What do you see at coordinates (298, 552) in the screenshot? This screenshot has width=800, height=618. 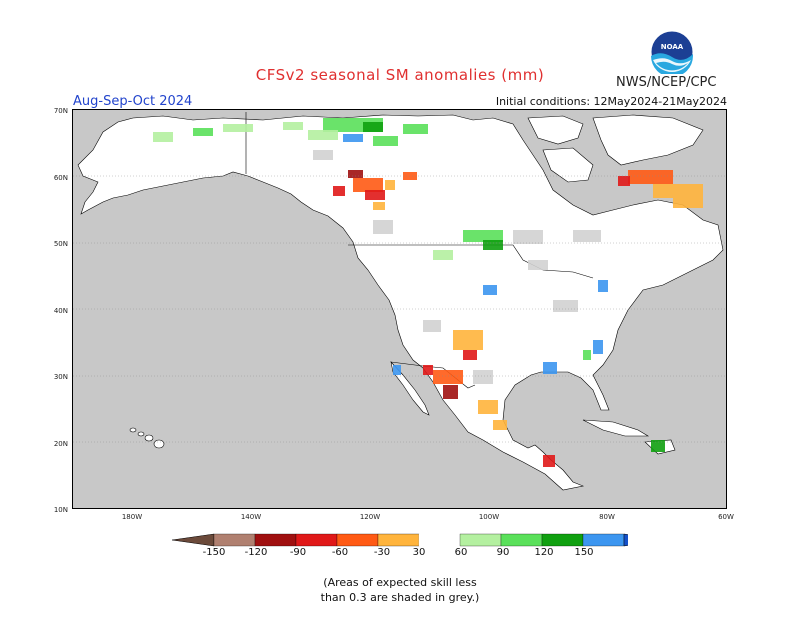 I see `colorbar-label: -90` at bounding box center [298, 552].